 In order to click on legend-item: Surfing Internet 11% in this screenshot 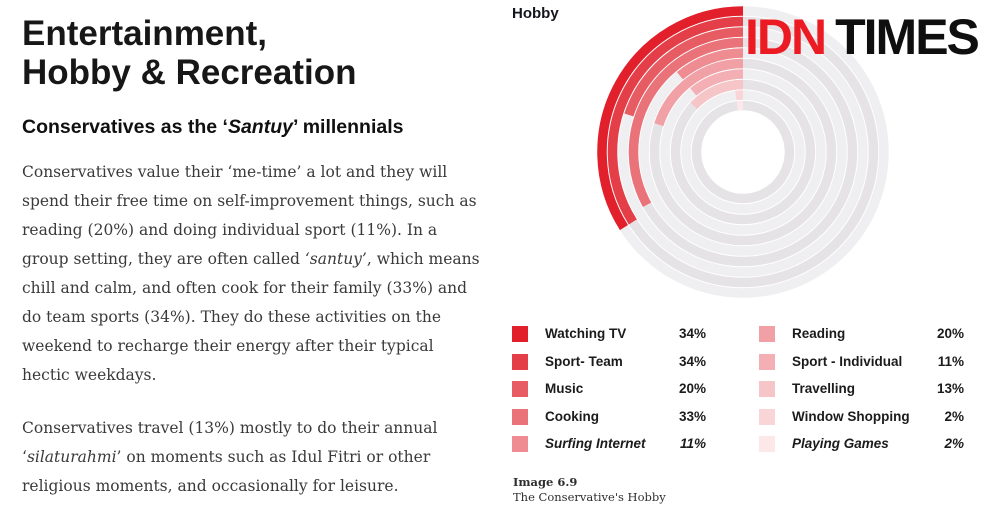, I will do `click(609, 444)`.